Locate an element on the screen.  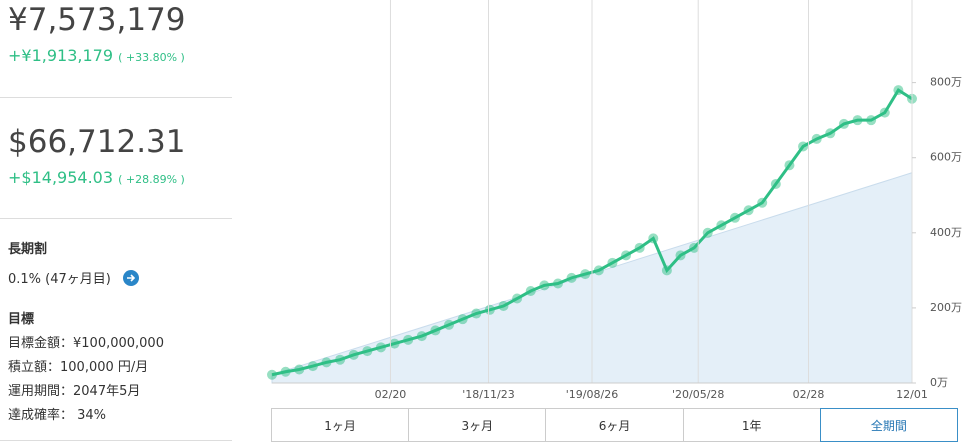
range-button: 3ヶ月 is located at coordinates (477, 425).